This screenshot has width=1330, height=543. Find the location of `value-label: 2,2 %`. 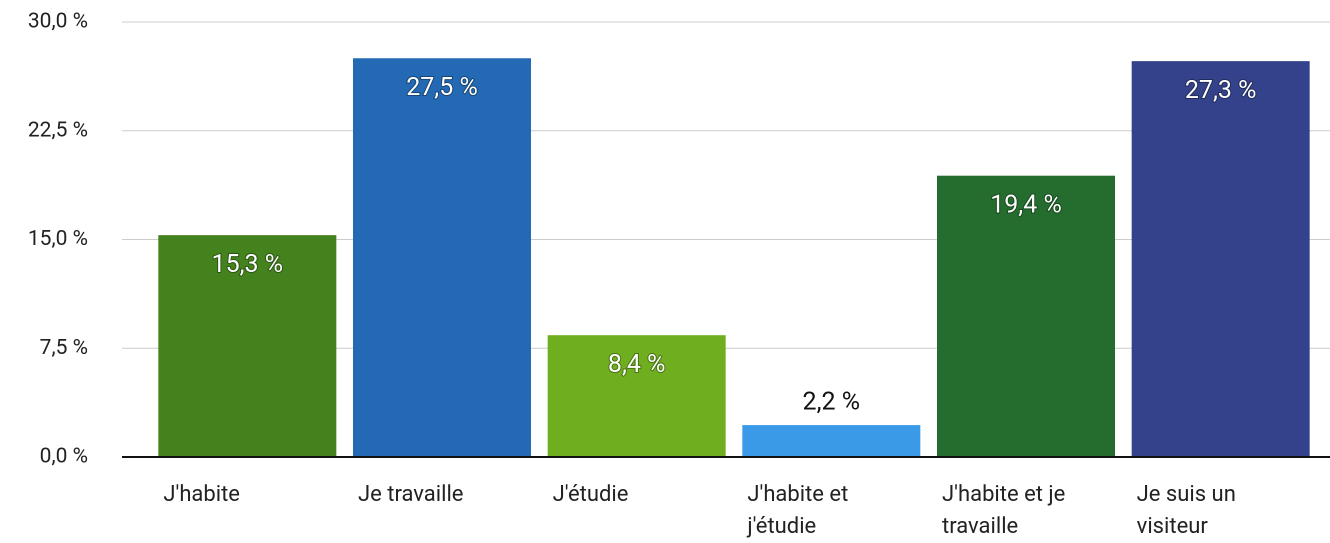

value-label: 2,2 % is located at coordinates (832, 402).